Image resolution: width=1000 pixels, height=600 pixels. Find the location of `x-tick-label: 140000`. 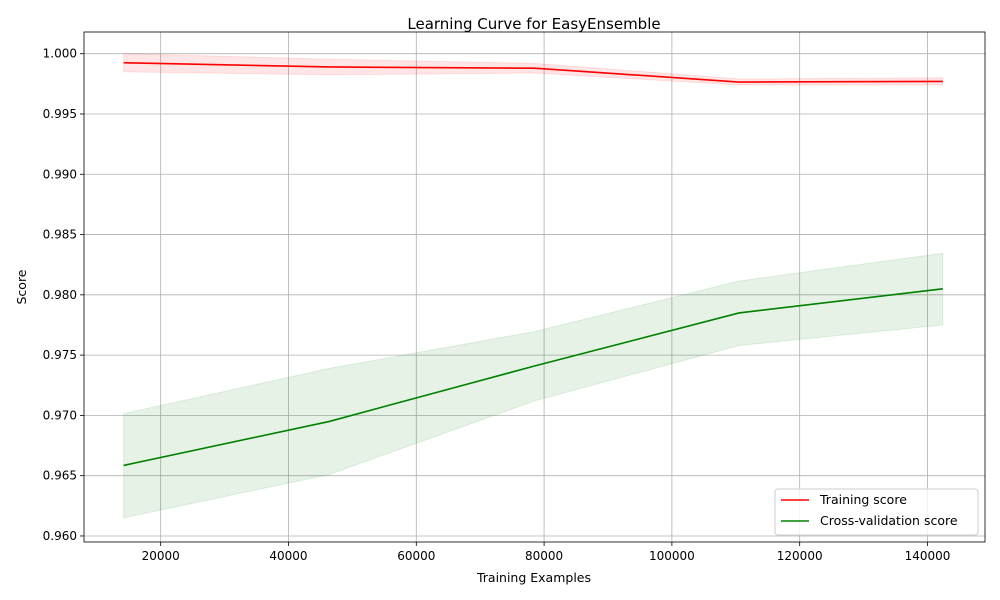

x-tick-label: 140000 is located at coordinates (928, 556).